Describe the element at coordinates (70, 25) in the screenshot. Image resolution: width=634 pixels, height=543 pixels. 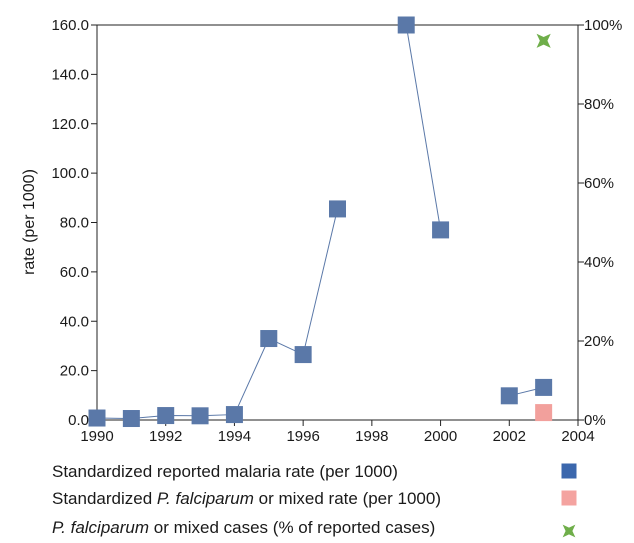
I see `y-tick-label: 160.0` at that location.